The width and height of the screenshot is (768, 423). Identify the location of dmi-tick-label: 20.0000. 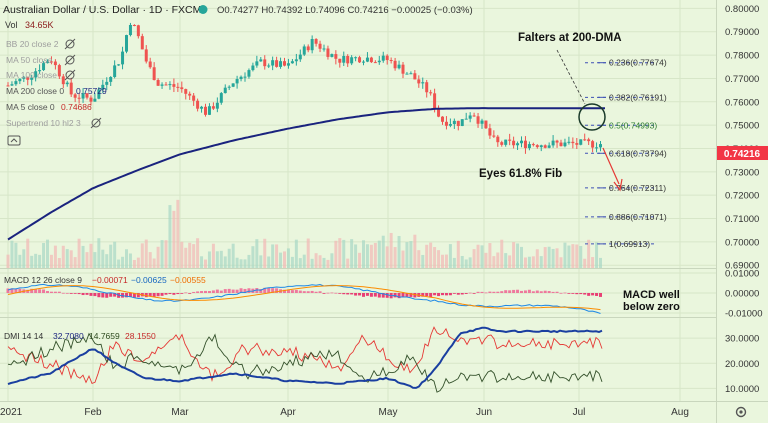
(742, 364).